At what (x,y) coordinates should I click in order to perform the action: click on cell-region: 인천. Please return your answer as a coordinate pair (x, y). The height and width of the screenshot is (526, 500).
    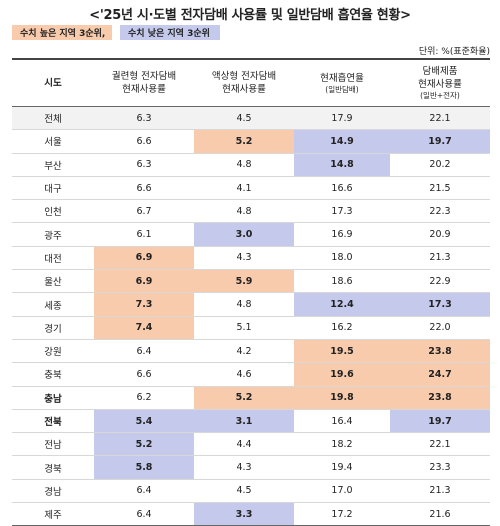
    Looking at the image, I should click on (53, 211).